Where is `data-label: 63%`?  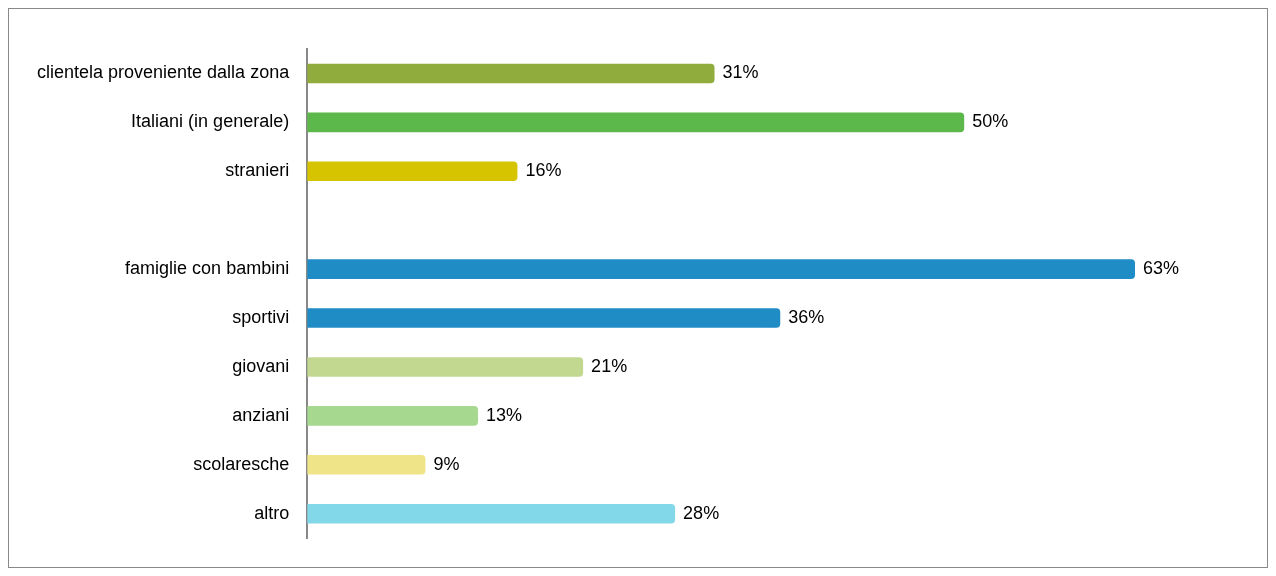
data-label: 63% is located at coordinates (1161, 268).